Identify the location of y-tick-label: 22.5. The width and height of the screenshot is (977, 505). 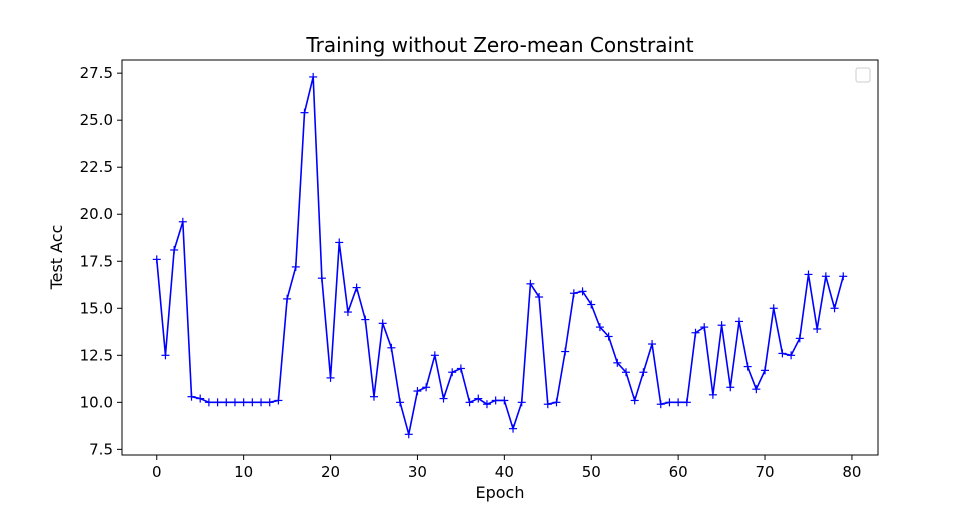
(96, 167).